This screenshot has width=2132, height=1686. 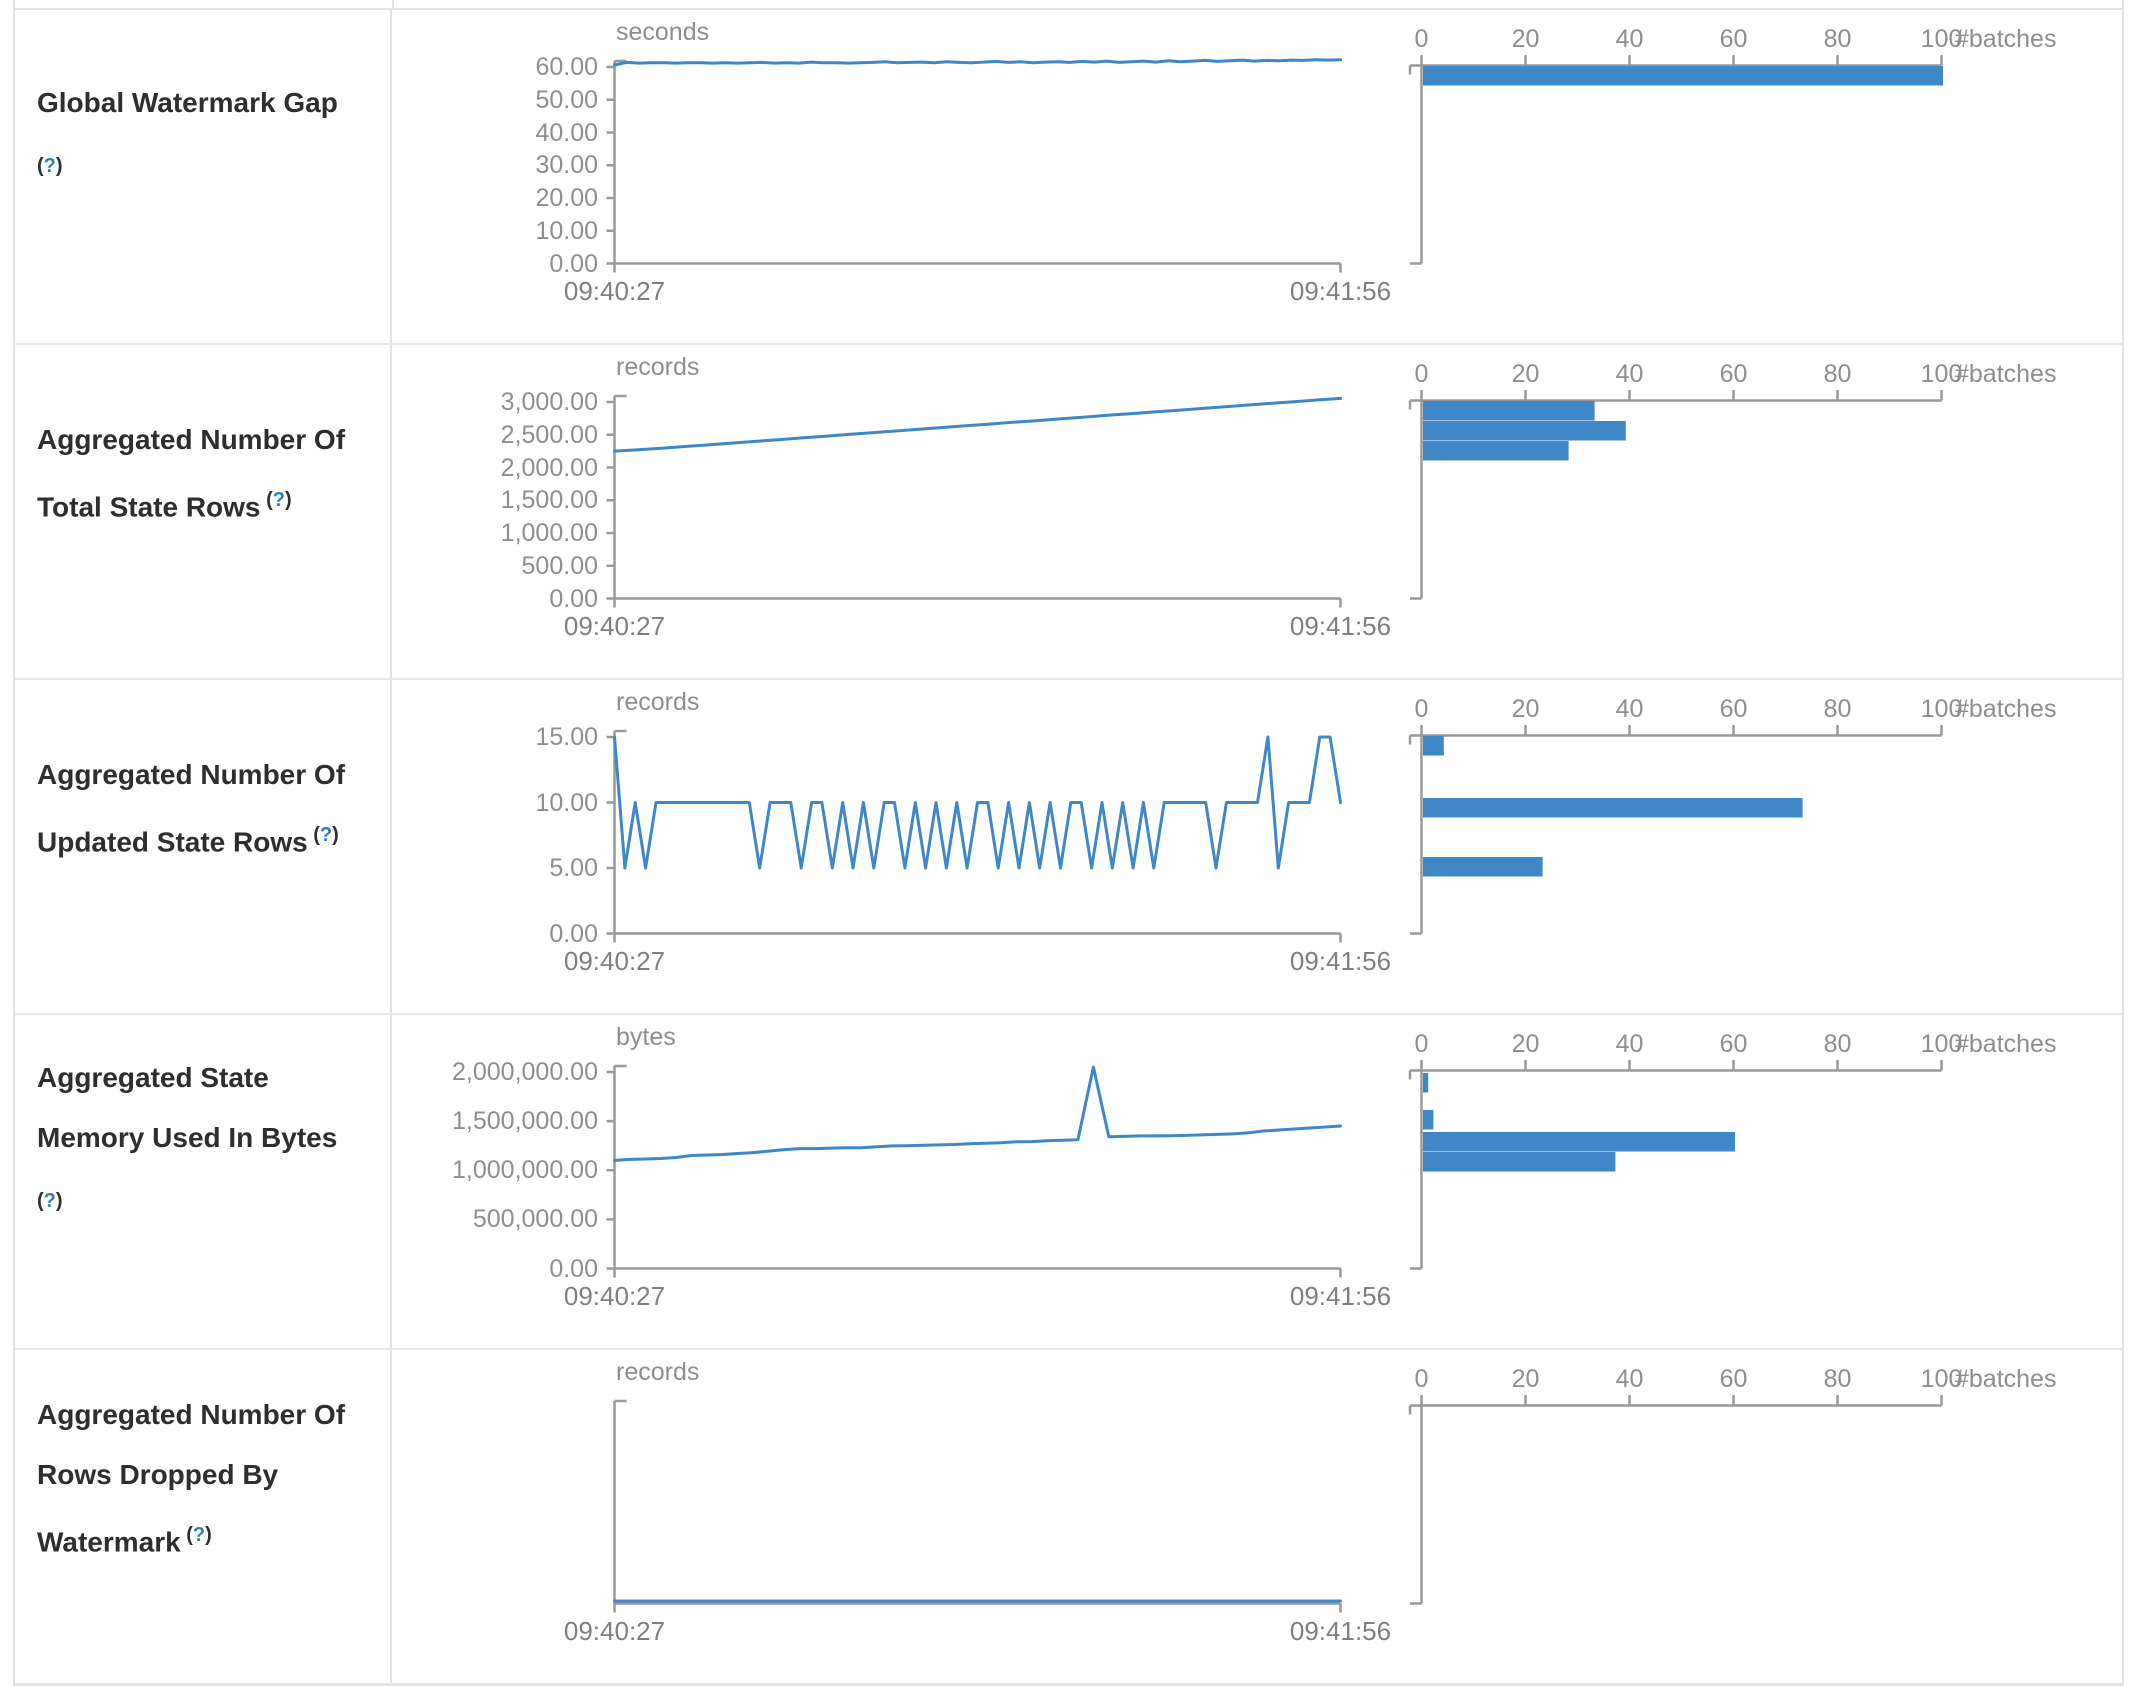 I want to click on timeline-unit-label: bytes, so click(x=646, y=1037).